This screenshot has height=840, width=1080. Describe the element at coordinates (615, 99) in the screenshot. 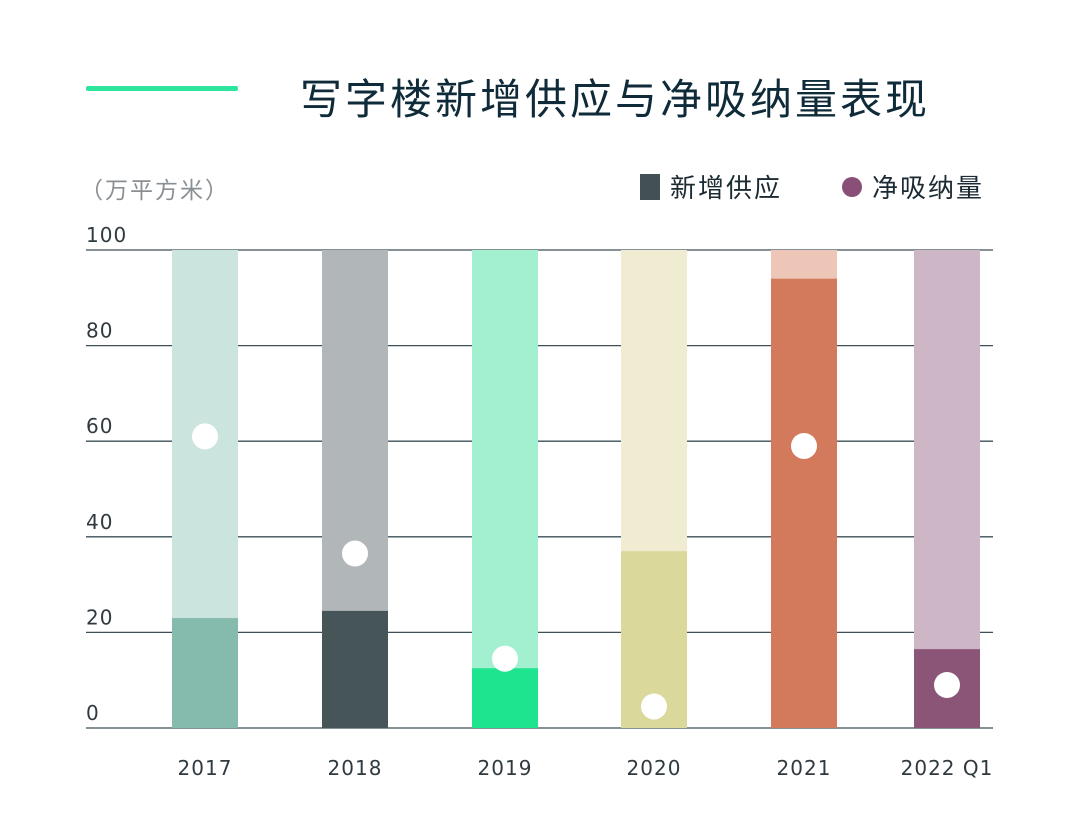

I see `chart-title: 写字楼新增供应与净吸纳量表现` at that location.